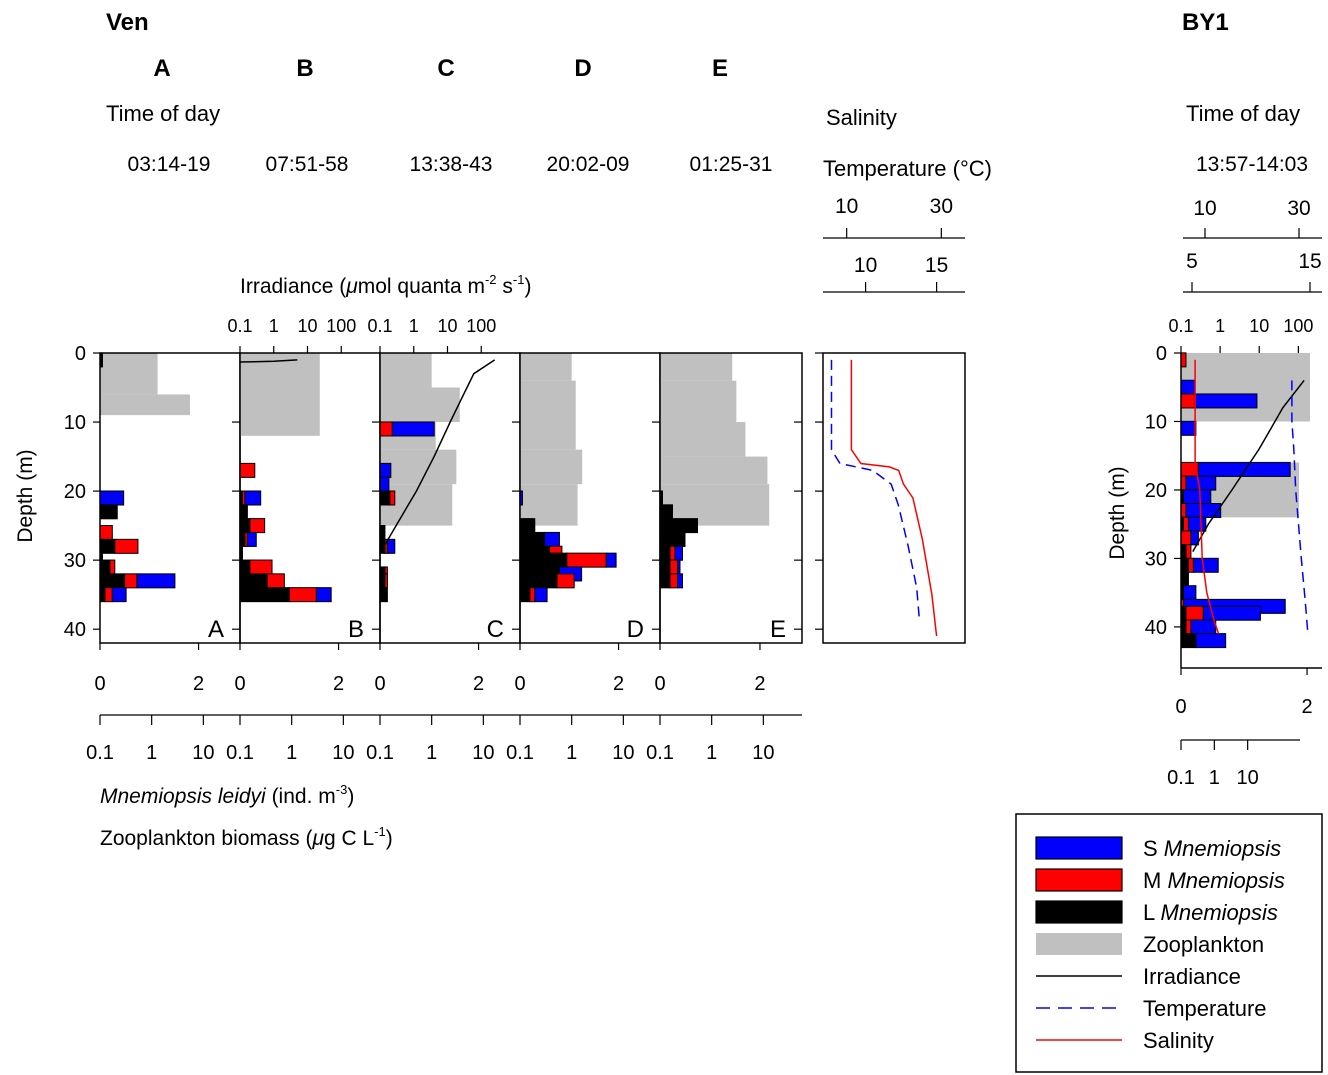  Describe the element at coordinates (1156, 559) in the screenshot. I see `depth-tick-label: 30` at that location.